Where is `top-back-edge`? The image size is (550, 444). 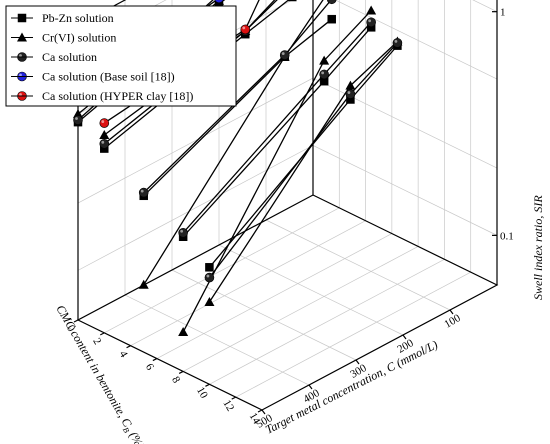
top-back-edge is located at coordinates (102, 13).